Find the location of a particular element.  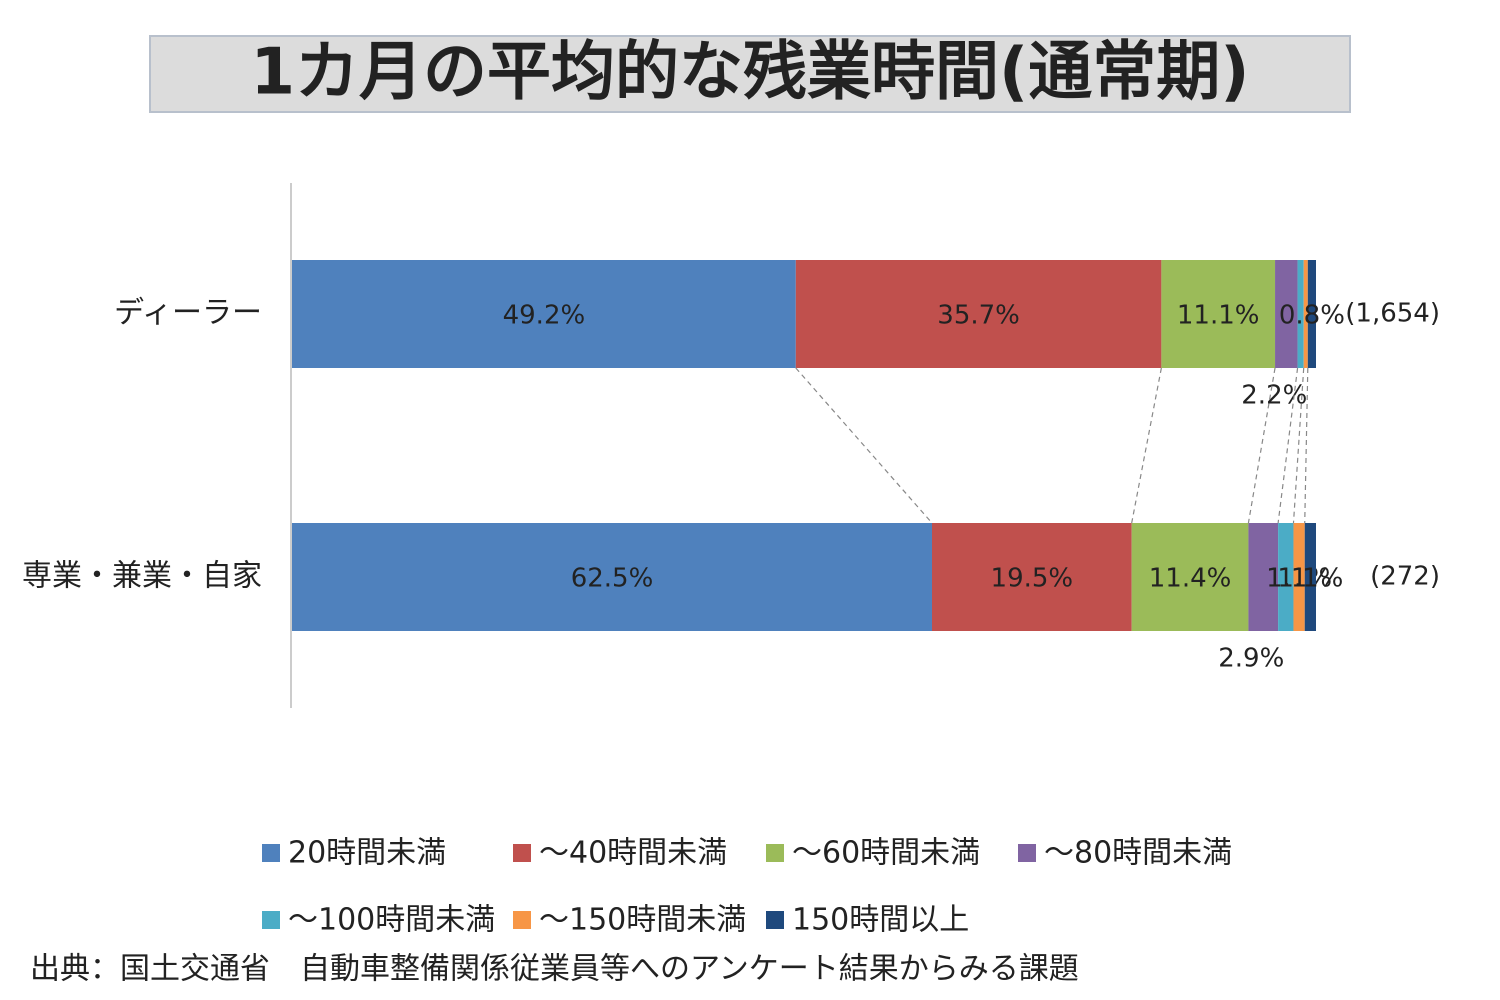

value-label: 35.7% is located at coordinates (978, 316).